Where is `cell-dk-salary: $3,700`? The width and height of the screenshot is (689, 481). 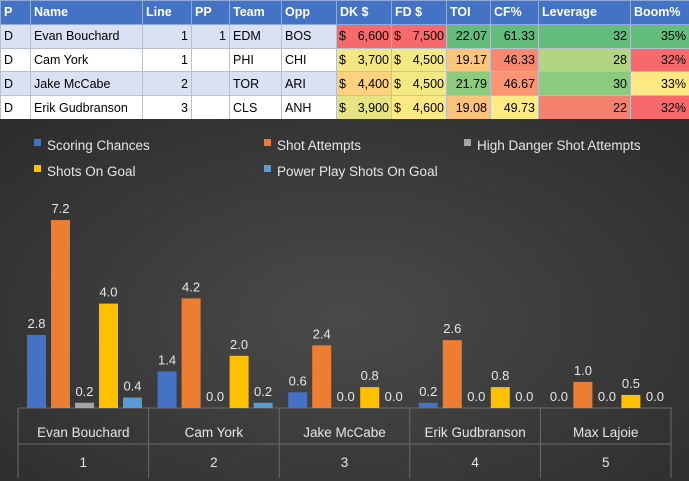
cell-dk-salary: $3,700 is located at coordinates (364, 60).